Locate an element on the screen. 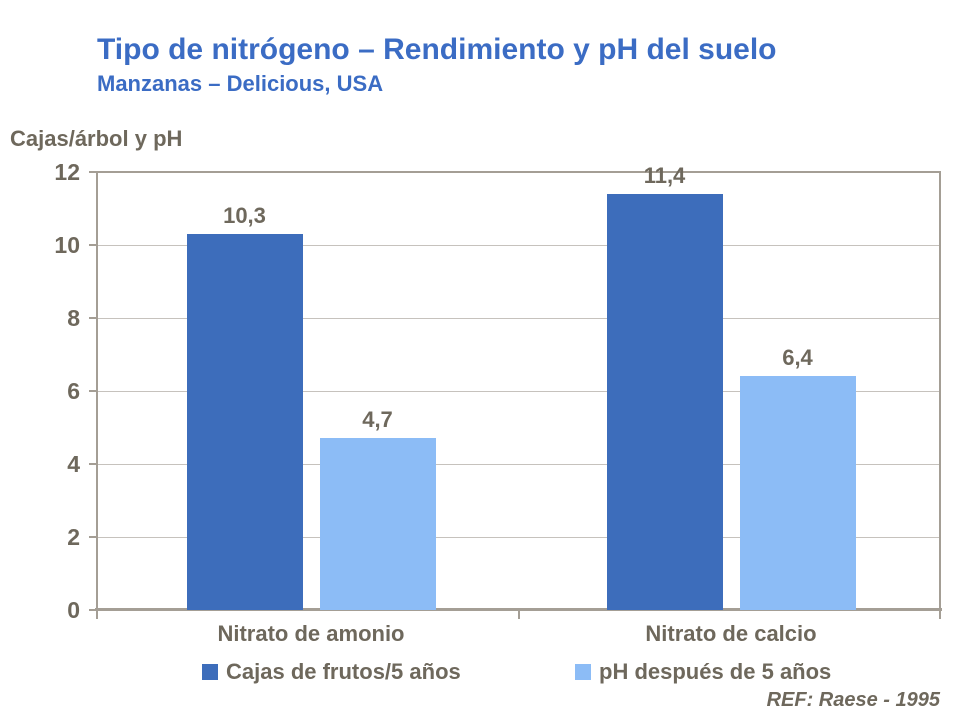 This screenshot has width=960, height=720. bar-value-label-series1-cat0: 10,3 is located at coordinates (244, 216).